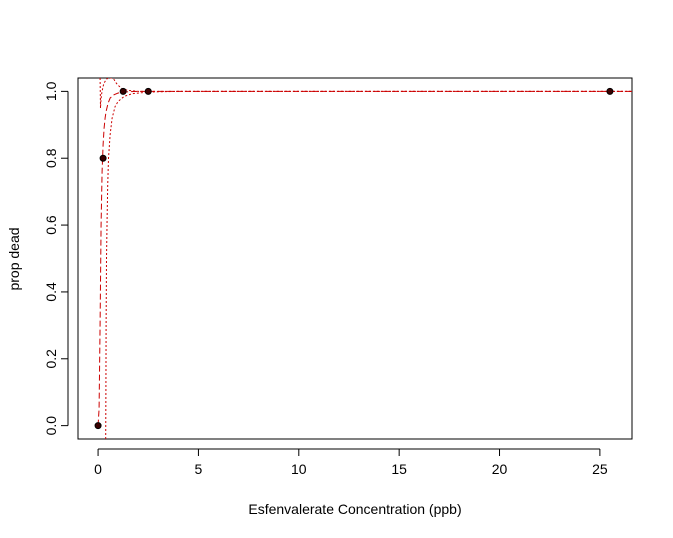  I want to click on x-tick-label: 20, so click(500, 469).